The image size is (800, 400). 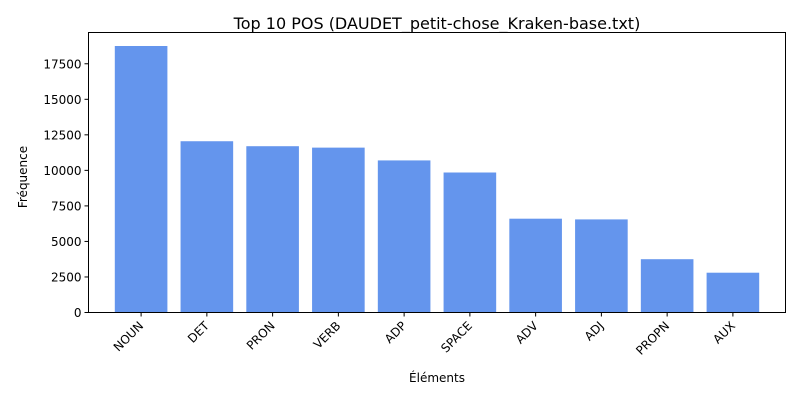 I want to click on y-tick-label: 10000, so click(x=62, y=171).